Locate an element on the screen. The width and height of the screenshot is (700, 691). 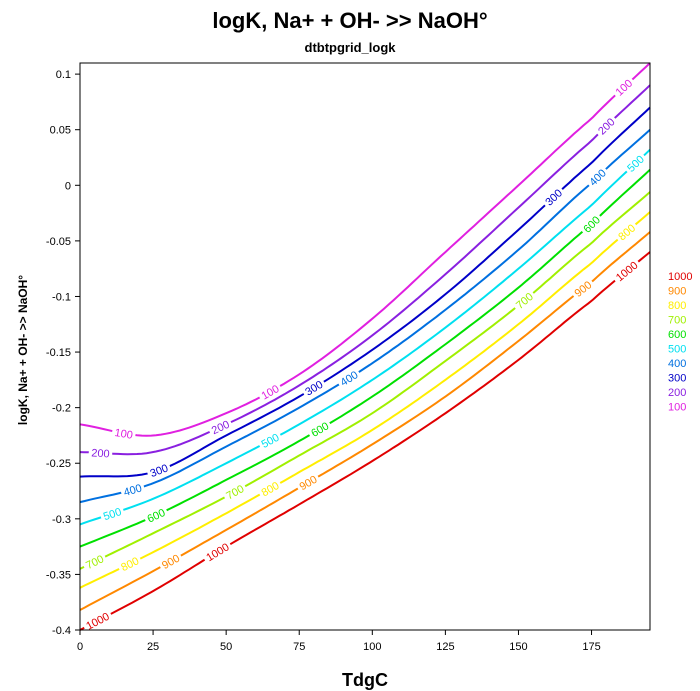
curve-label-800-21: 800 is located at coordinates (129, 564).